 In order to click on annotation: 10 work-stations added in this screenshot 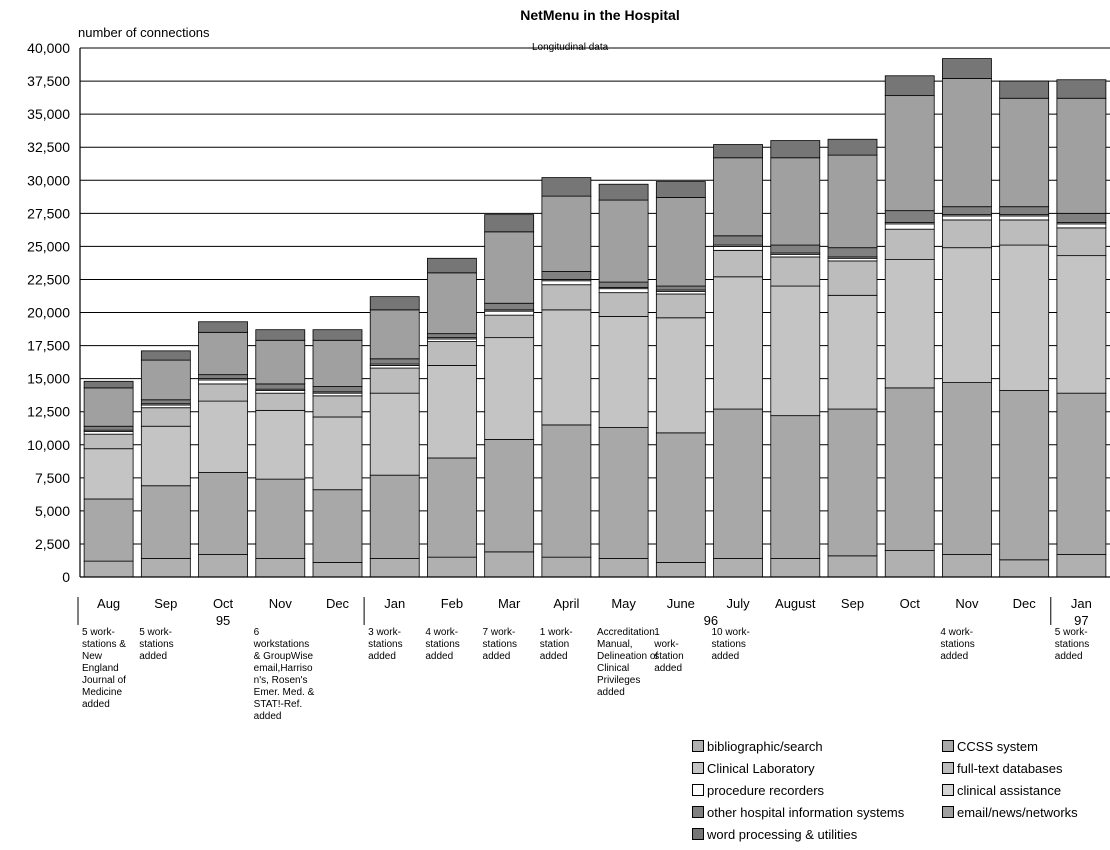, I will do `click(730, 644)`.